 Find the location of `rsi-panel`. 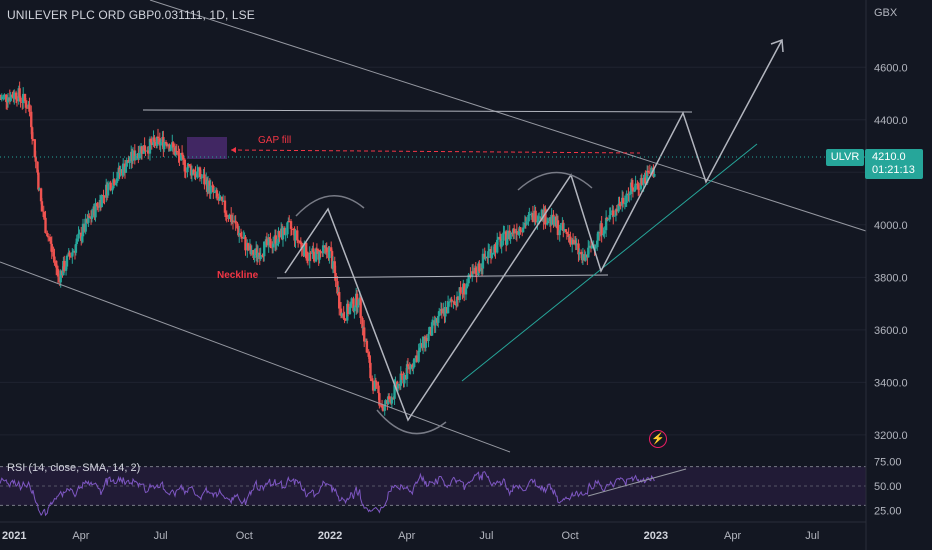

rsi-panel is located at coordinates (433, 491).